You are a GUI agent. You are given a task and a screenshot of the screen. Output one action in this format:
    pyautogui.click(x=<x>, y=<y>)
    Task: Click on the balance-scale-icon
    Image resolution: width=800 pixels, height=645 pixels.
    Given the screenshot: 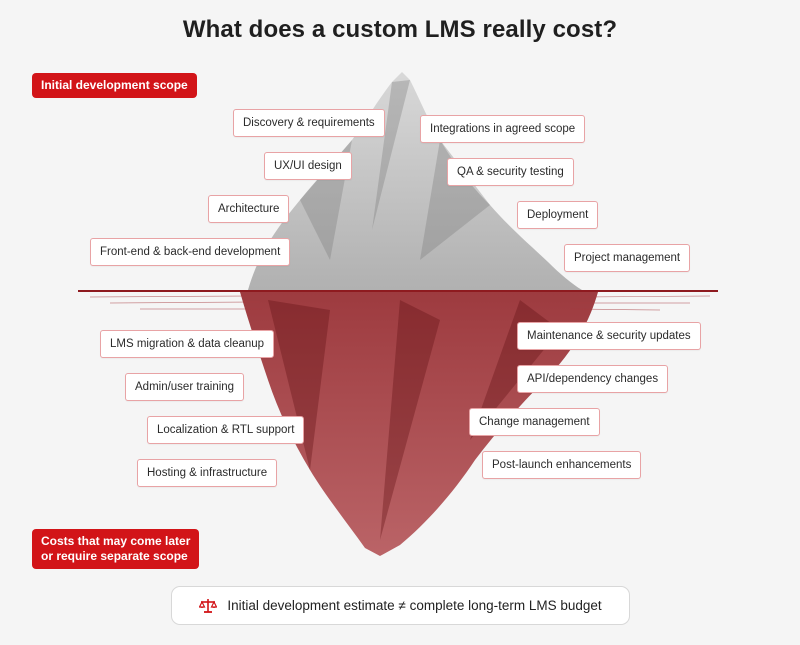 What is the action you would take?
    pyautogui.click(x=208, y=606)
    